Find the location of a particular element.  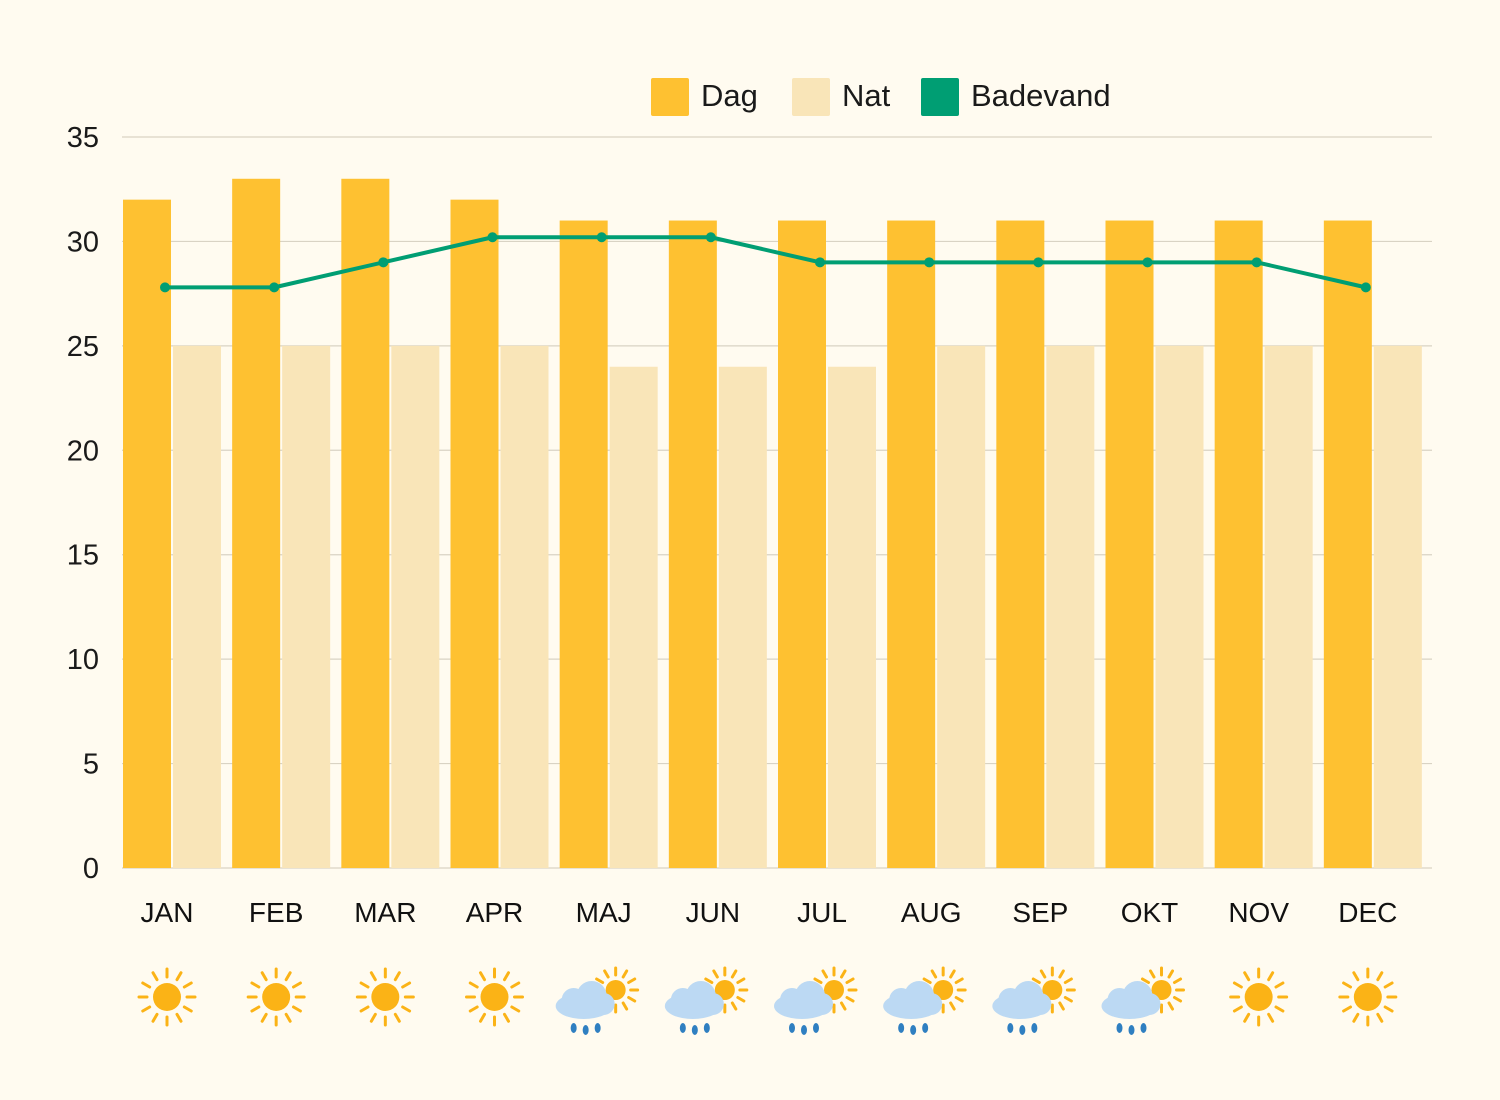

legend-item: Nat is located at coordinates (841, 97).